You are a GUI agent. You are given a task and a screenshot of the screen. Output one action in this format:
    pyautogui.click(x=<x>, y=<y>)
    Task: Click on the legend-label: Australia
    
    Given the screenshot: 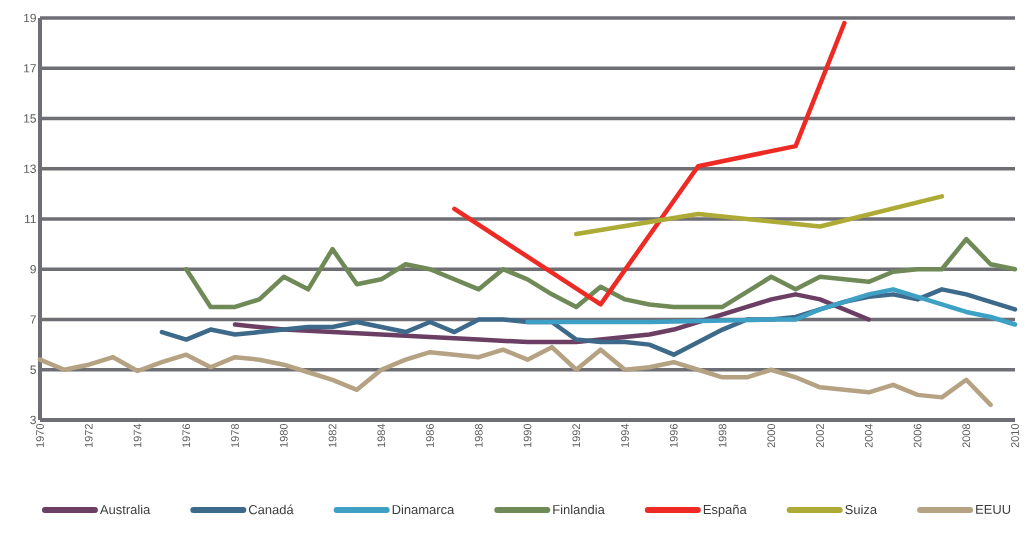 What is the action you would take?
    pyautogui.click(x=125, y=509)
    